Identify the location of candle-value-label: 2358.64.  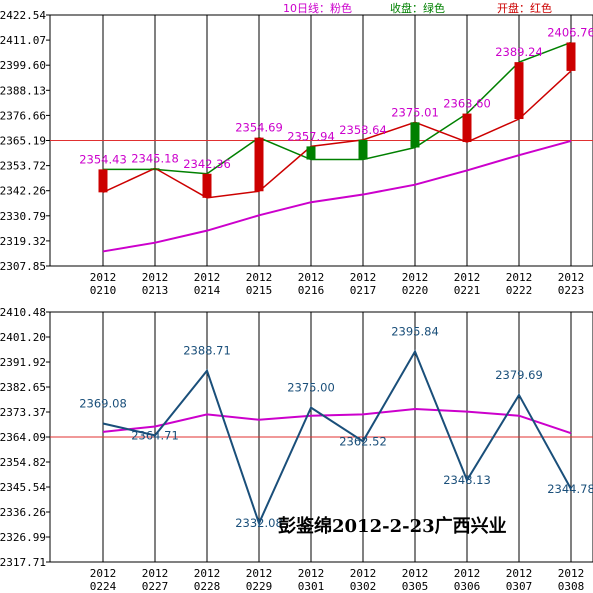
(363, 130).